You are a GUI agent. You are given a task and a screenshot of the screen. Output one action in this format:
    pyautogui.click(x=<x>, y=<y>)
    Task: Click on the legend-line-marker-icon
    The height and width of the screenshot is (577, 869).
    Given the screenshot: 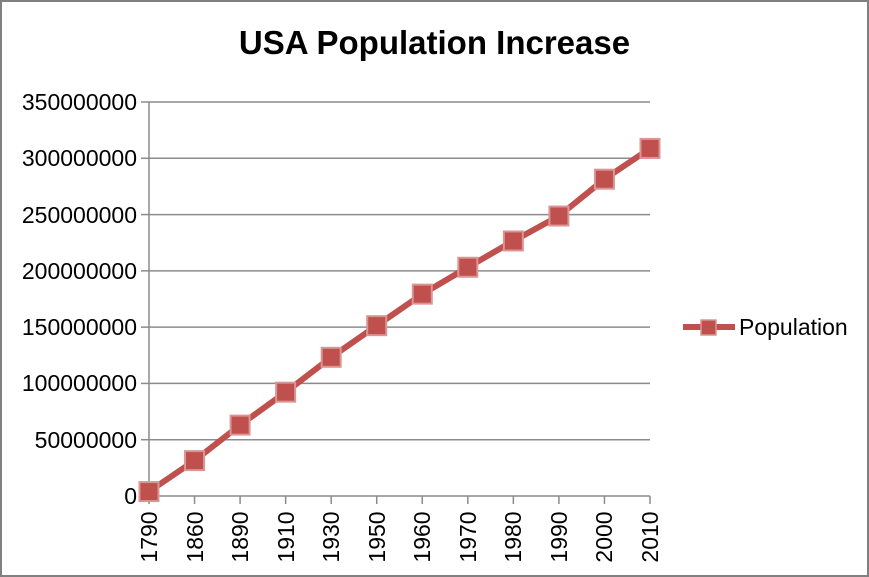 What is the action you would take?
    pyautogui.click(x=709, y=327)
    